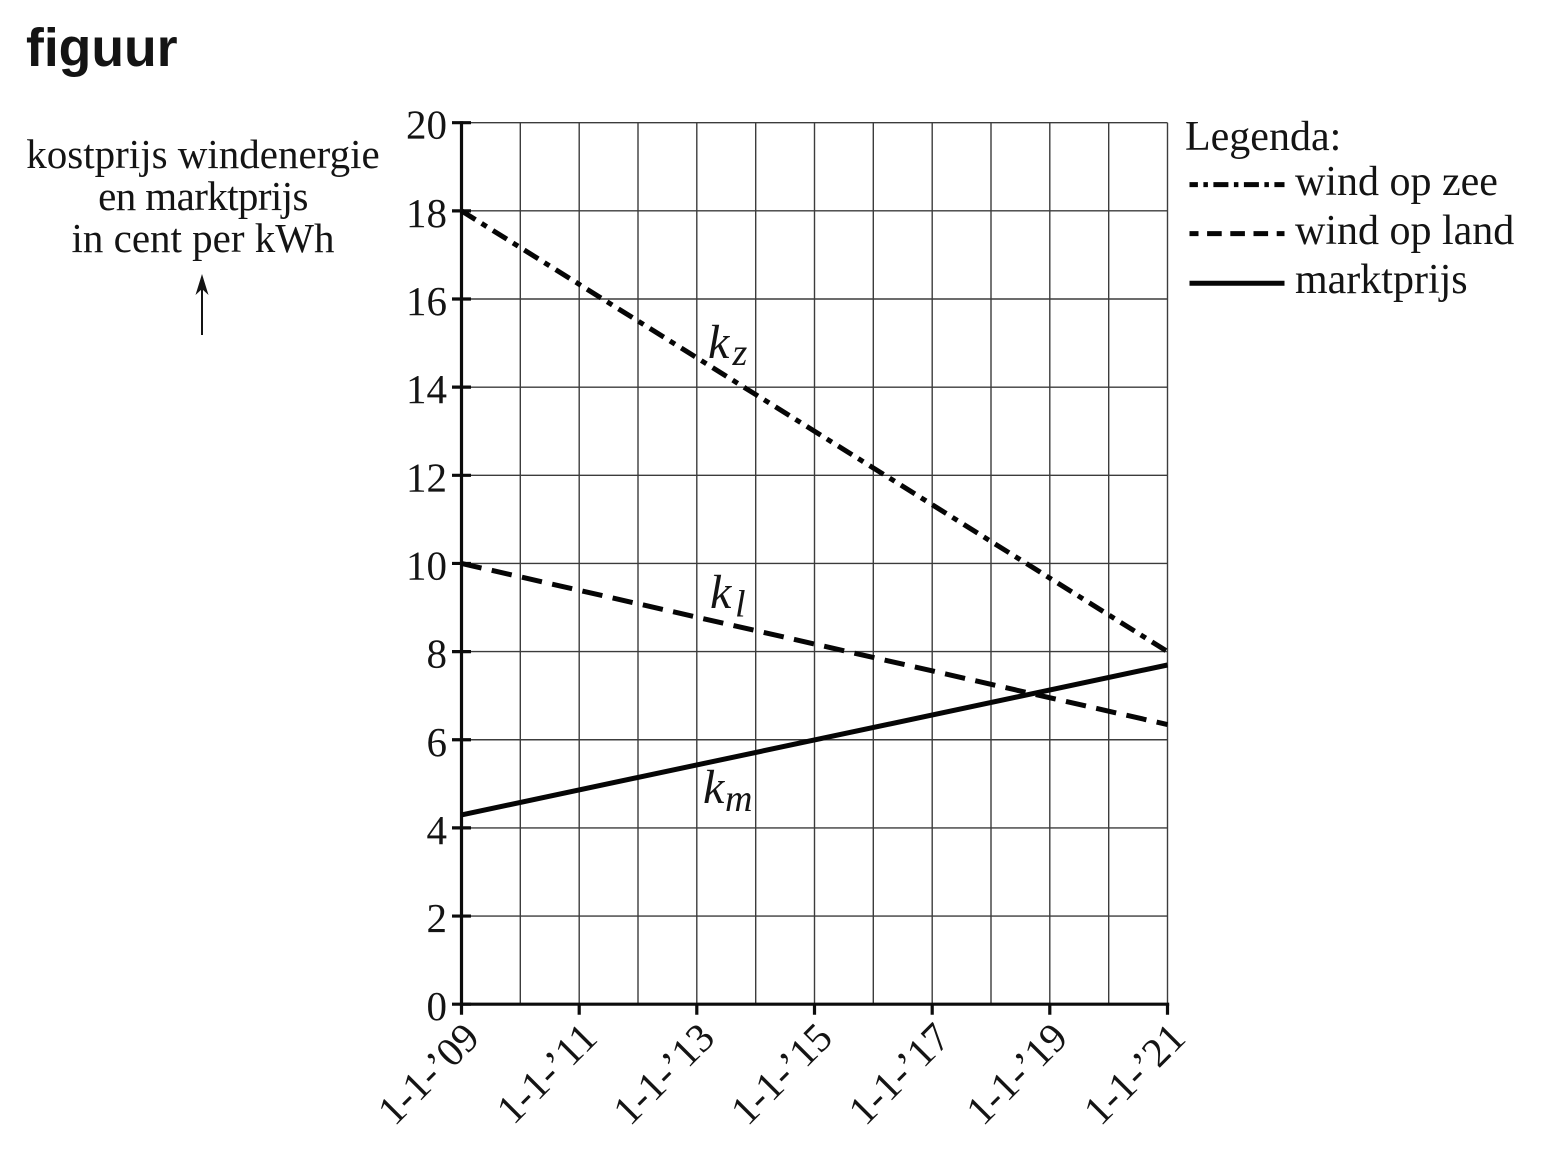 The height and width of the screenshot is (1160, 1549). What do you see at coordinates (203, 196) in the screenshot?
I see `svg-text: en marktprijs` at bounding box center [203, 196].